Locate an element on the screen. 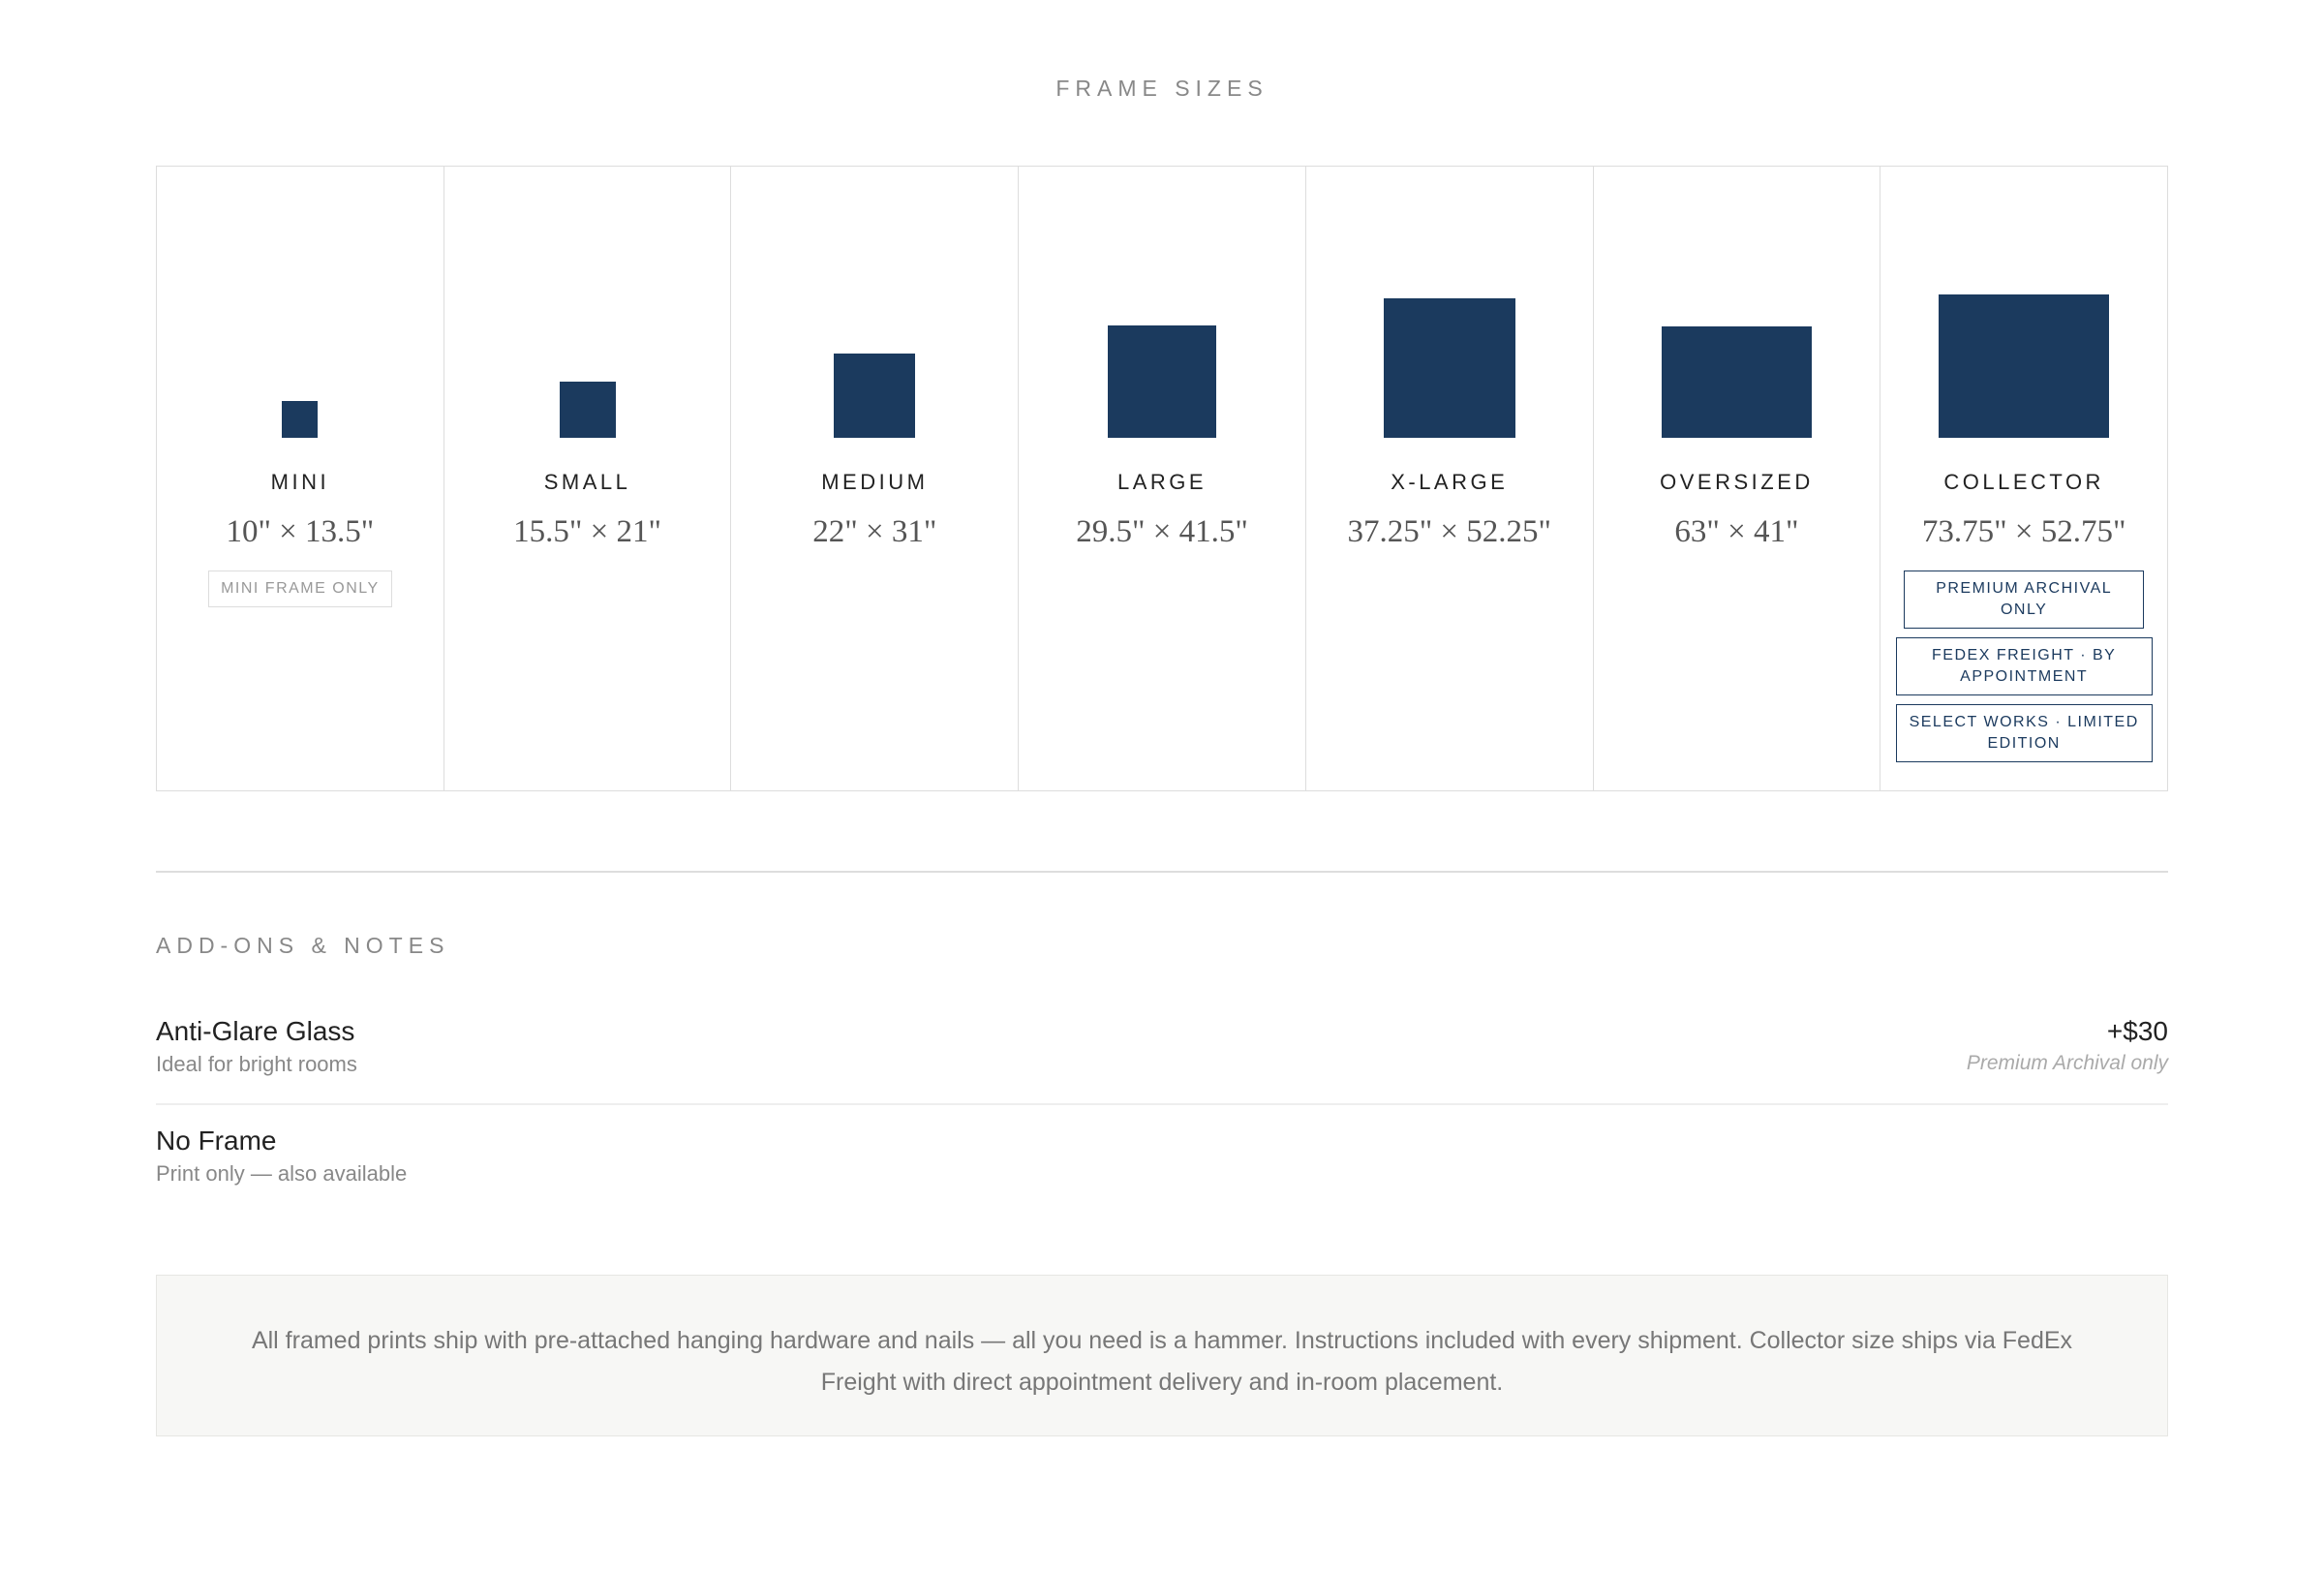 The image size is (2324, 1573). size-dimensions: 73.75" × 52.75" is located at coordinates (2023, 531).